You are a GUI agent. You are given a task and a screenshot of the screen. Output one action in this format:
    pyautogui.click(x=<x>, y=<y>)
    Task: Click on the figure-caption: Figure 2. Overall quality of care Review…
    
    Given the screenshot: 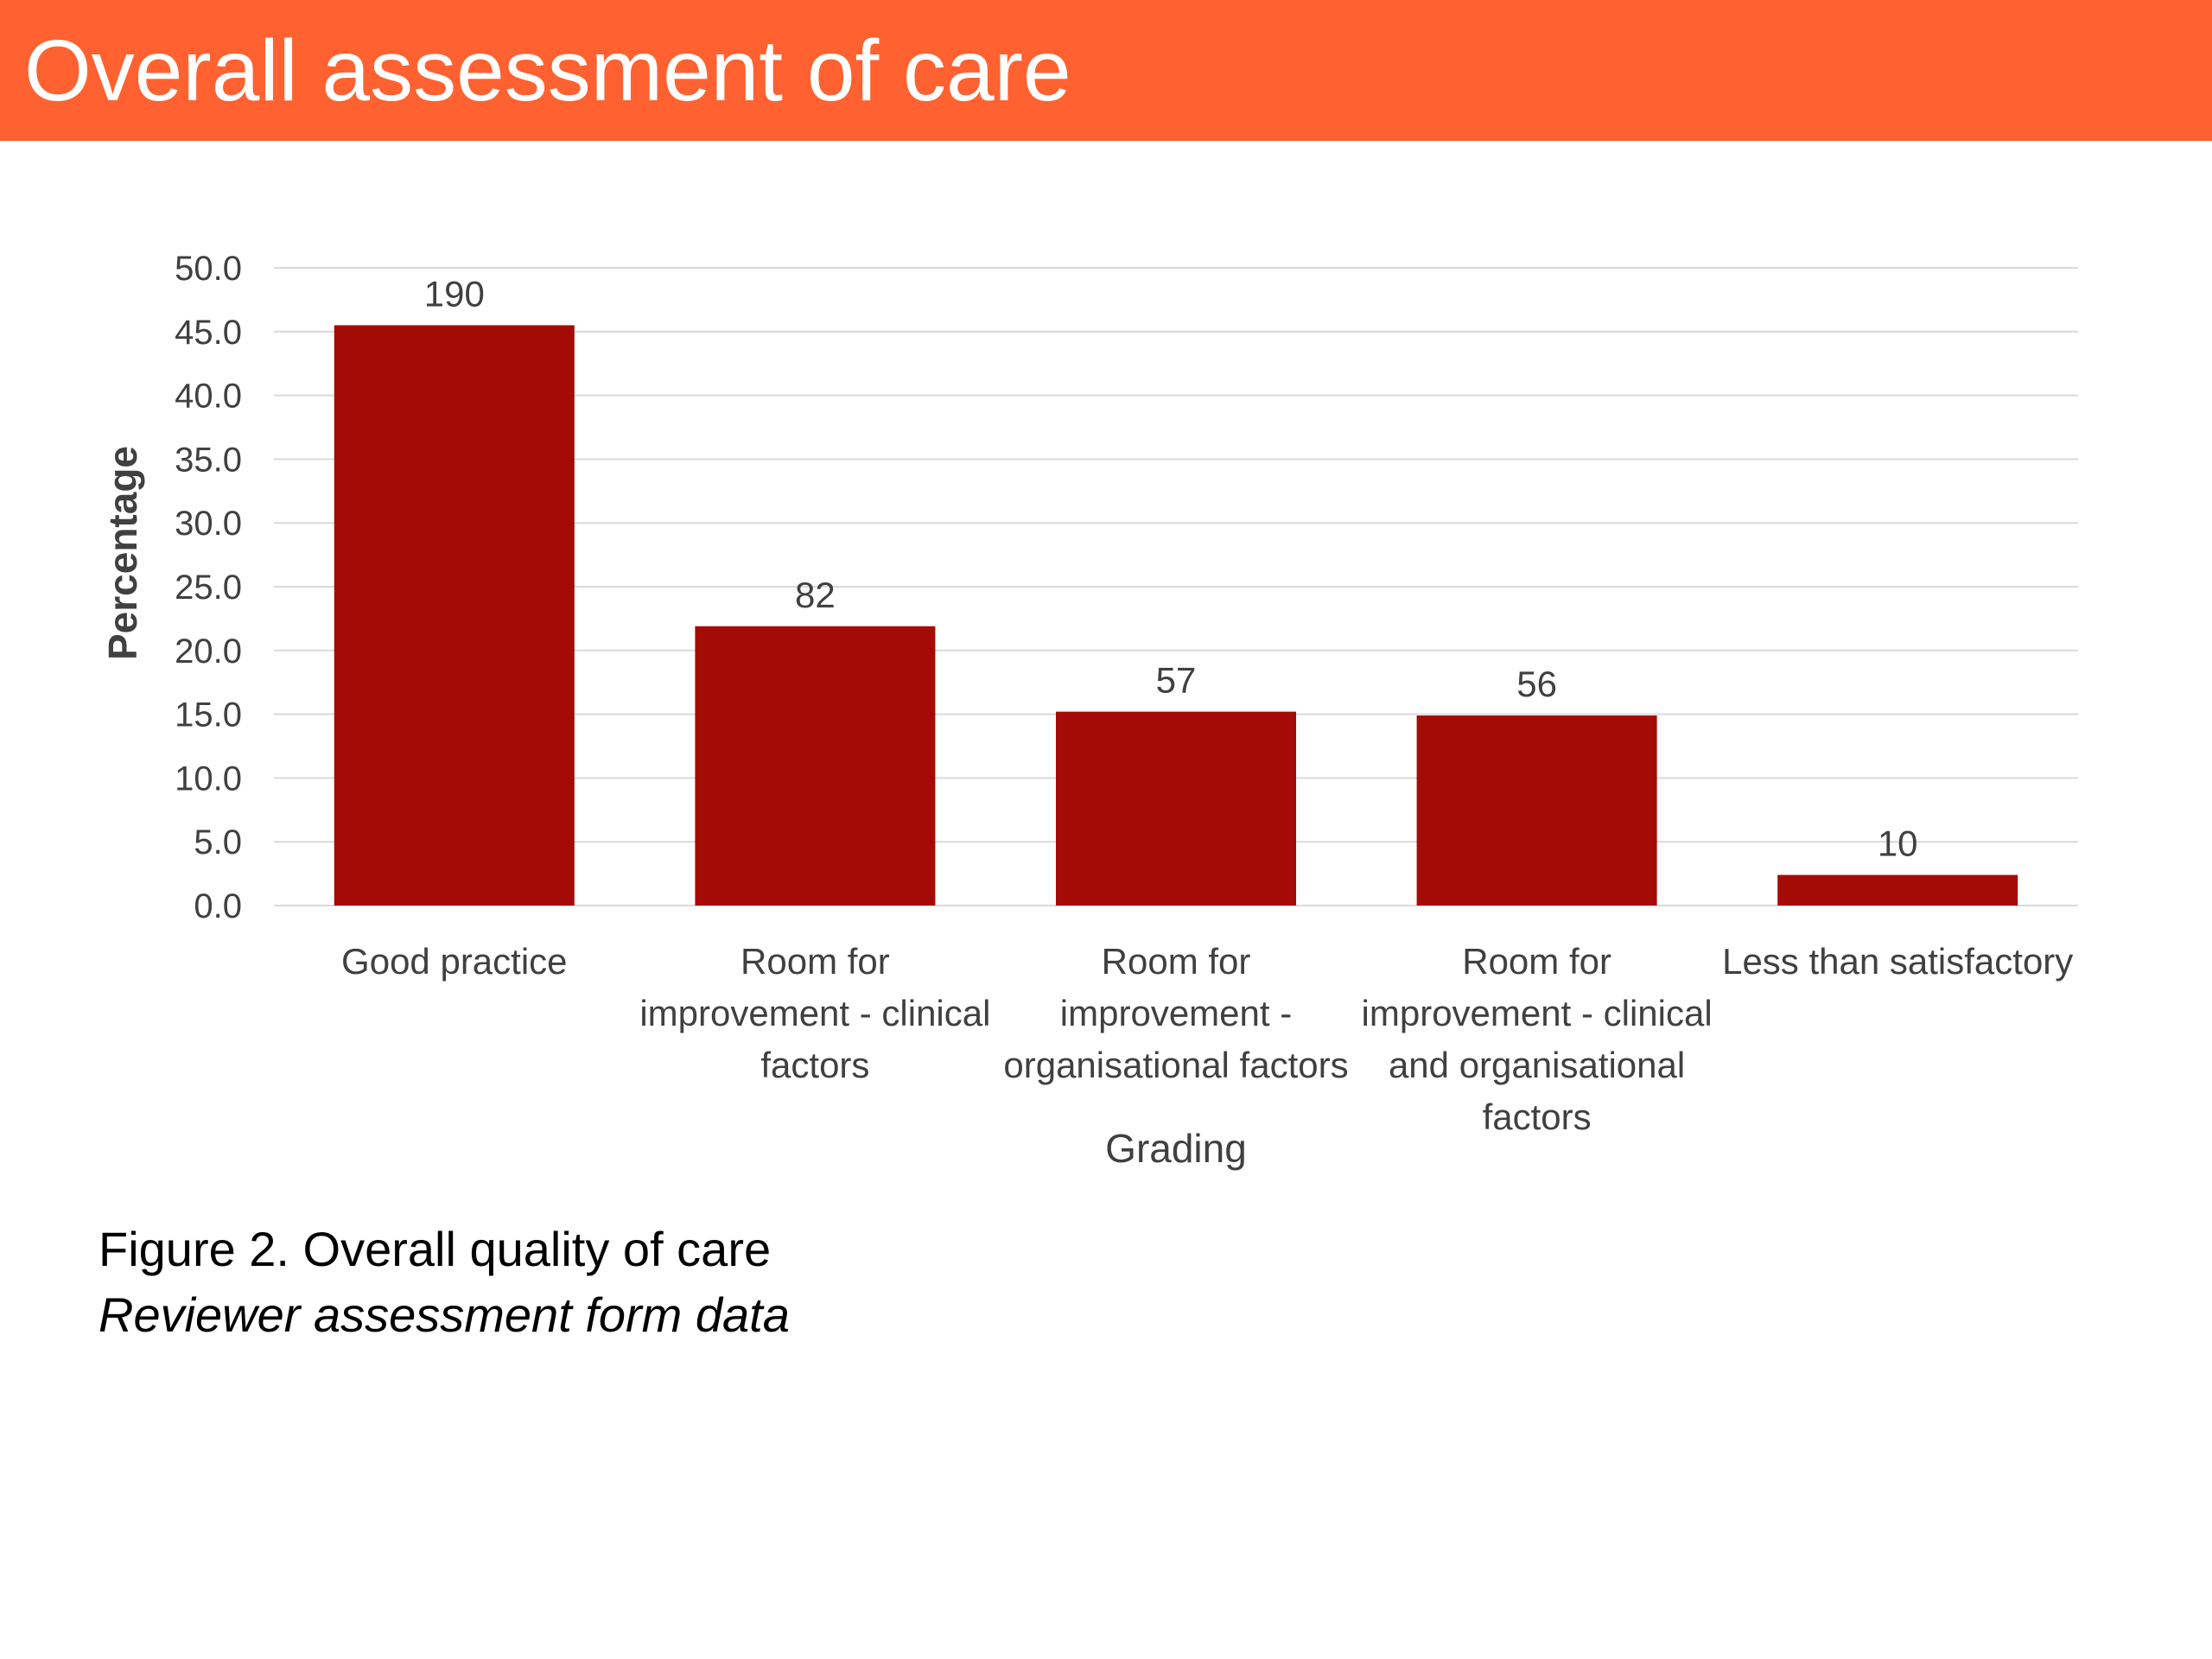 What is the action you would take?
    pyautogui.click(x=444, y=1282)
    